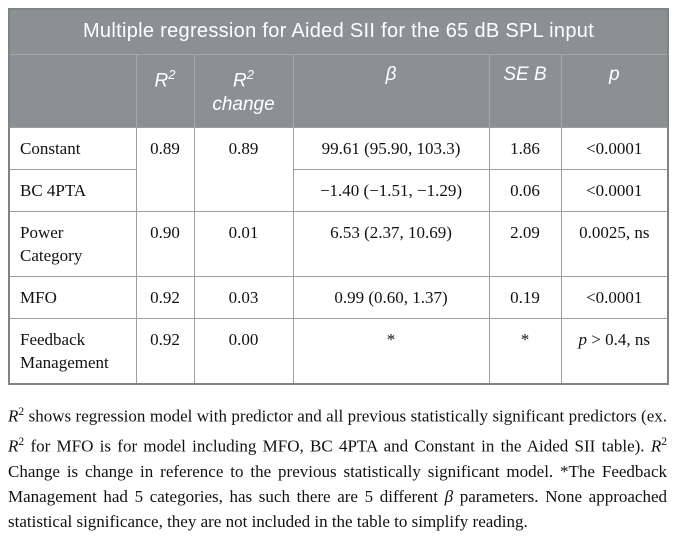 This screenshot has height=542, width=675. What do you see at coordinates (614, 351) in the screenshot?
I see `cell-p: p > 0.4, ns` at bounding box center [614, 351].